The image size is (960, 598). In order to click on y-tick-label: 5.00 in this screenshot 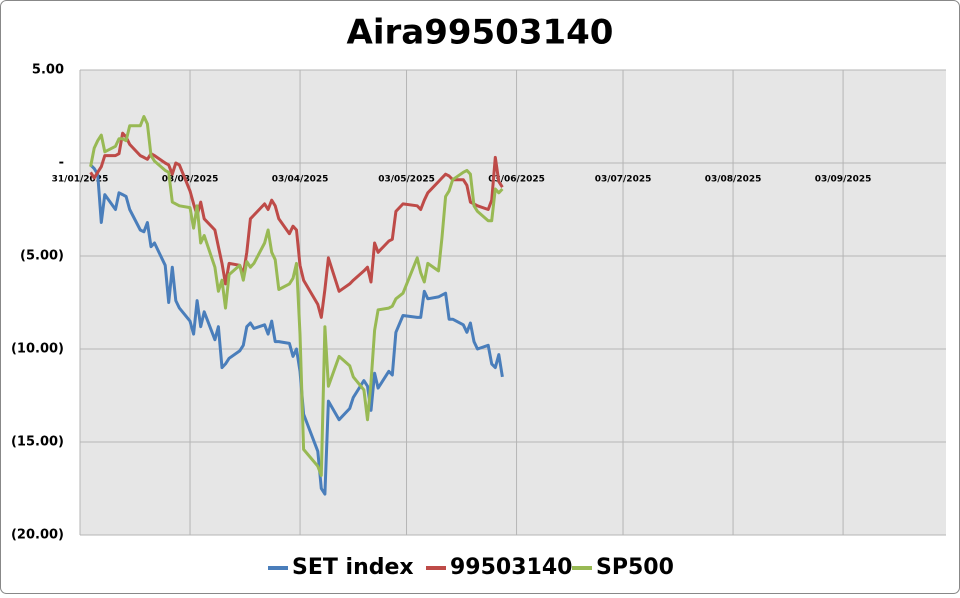, I will do `click(48, 70)`.